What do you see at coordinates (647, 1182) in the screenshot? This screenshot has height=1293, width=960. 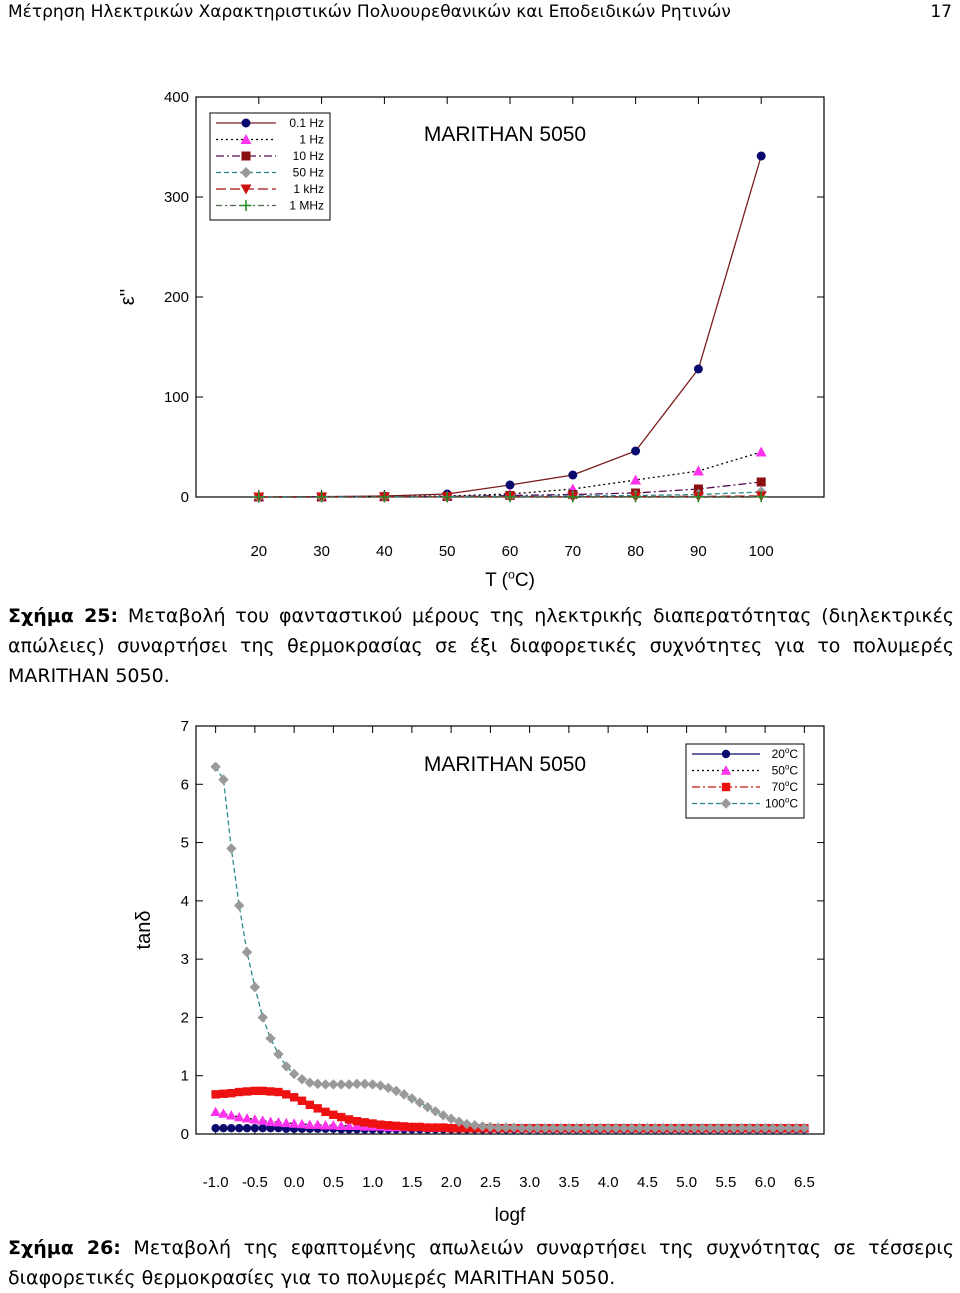 I see `x-tick-label: 4.5` at bounding box center [647, 1182].